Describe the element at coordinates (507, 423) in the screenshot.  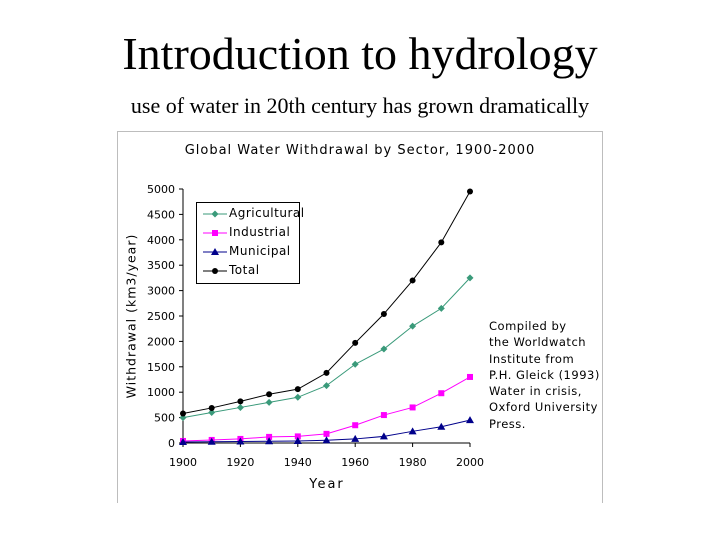
I see `annotation-line: Press.` at that location.